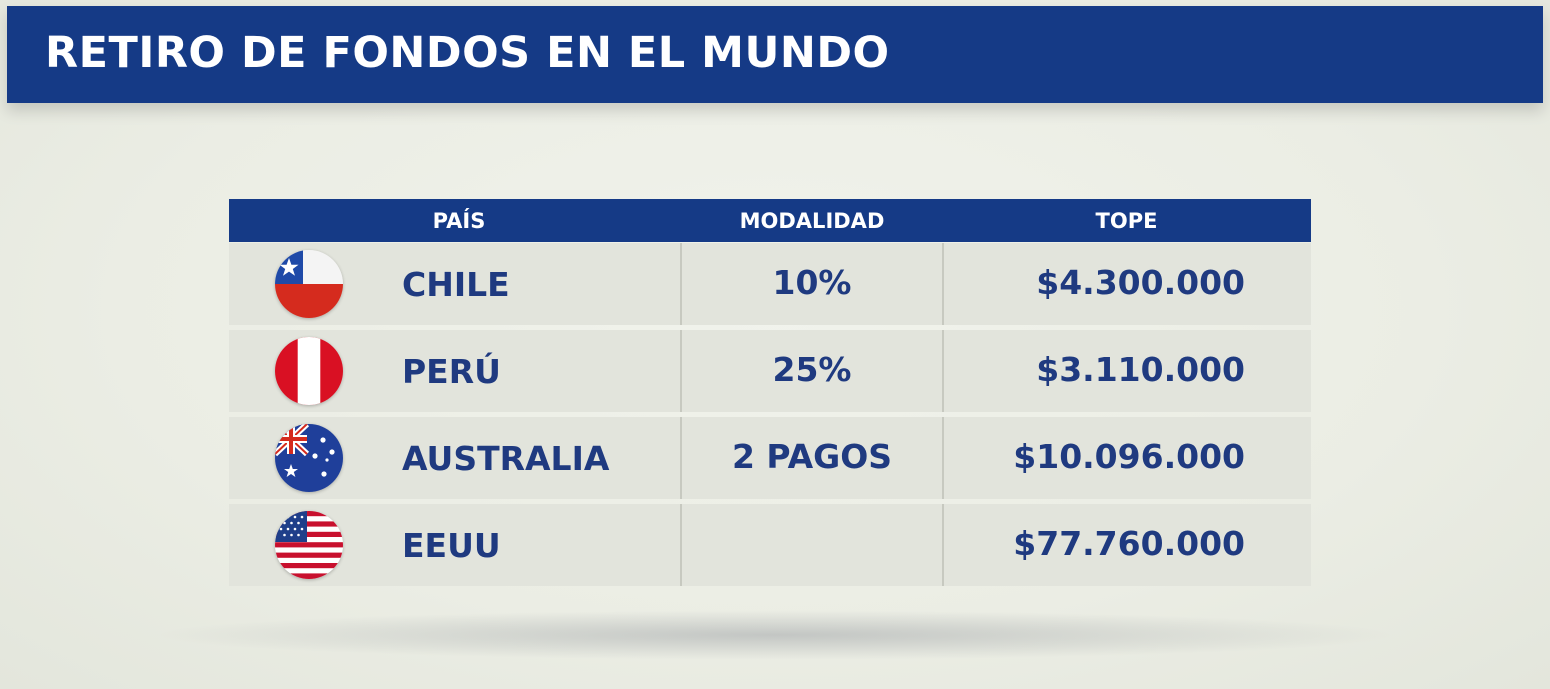 Image resolution: width=1550 pixels, height=689 pixels. What do you see at coordinates (1129, 456) in the screenshot?
I see `tope-value: $10.096.000` at bounding box center [1129, 456].